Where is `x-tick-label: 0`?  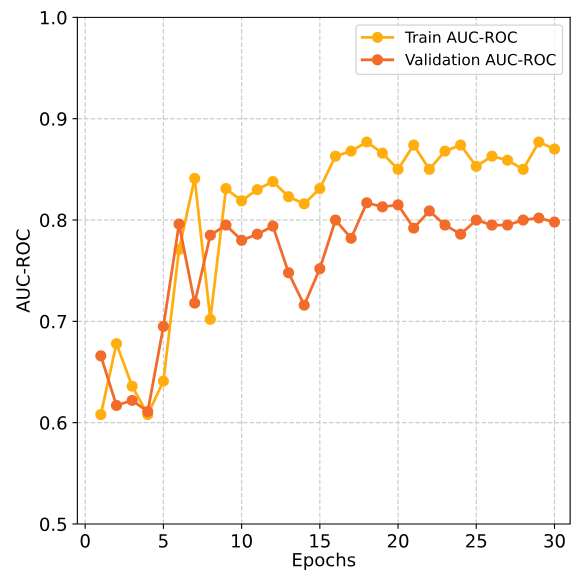
x-tick-label: 0 is located at coordinates (85, 541).